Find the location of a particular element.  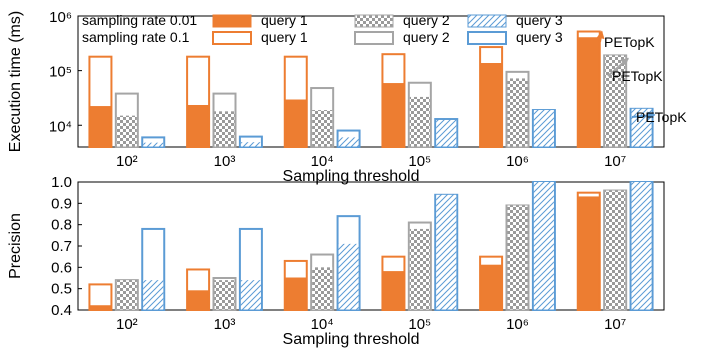

y-tick-label: 0.9 is located at coordinates (61, 203).